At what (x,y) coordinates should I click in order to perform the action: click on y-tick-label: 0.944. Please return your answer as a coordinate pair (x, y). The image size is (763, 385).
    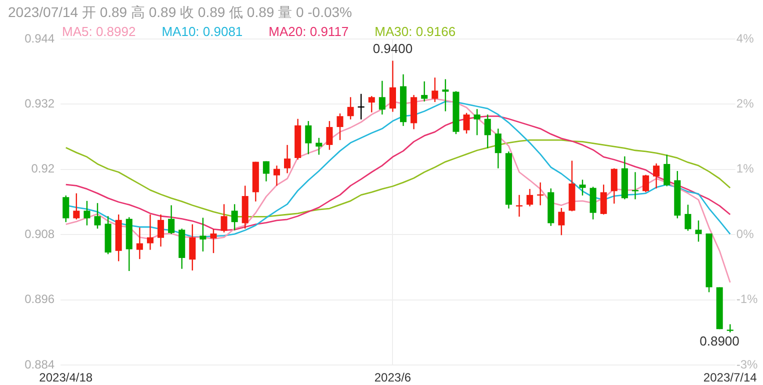
    Looking at the image, I should click on (39, 38).